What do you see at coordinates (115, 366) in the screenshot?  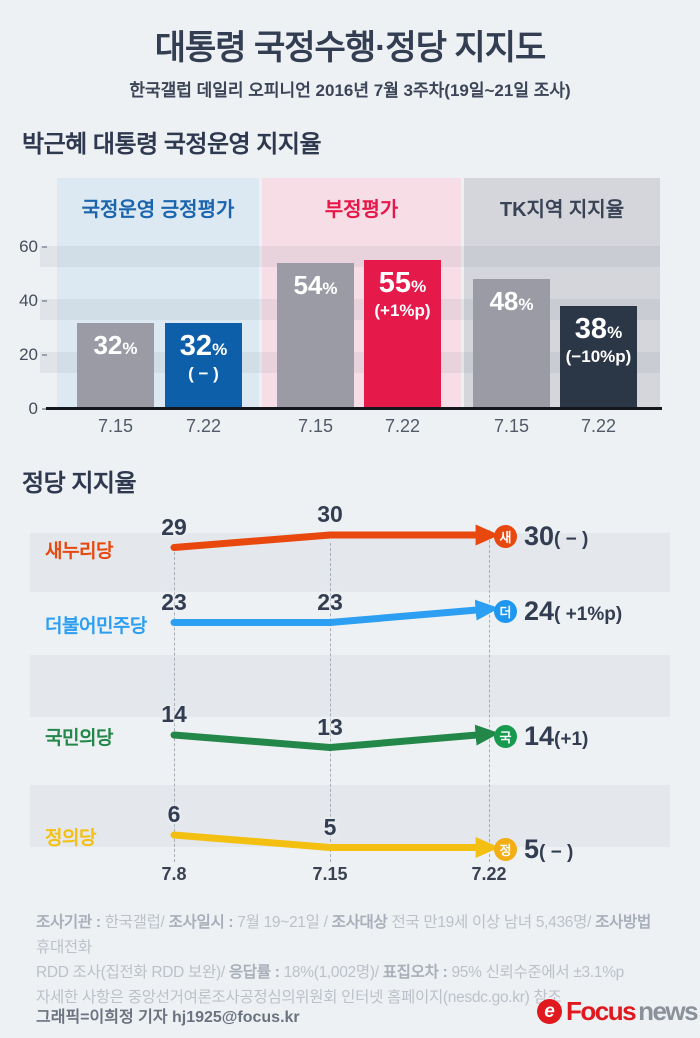 I see `approval-bar: 32%` at bounding box center [115, 366].